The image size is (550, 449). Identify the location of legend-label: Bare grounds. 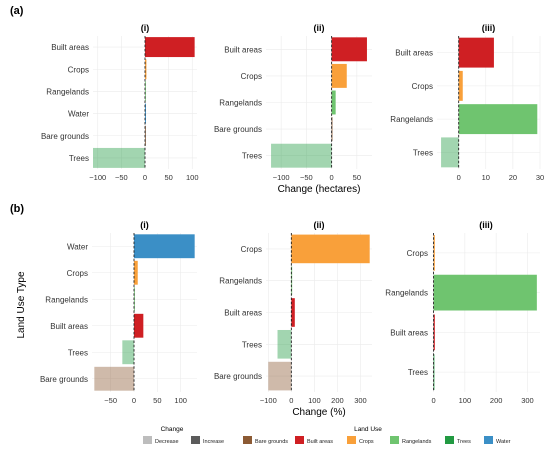
(271, 442).